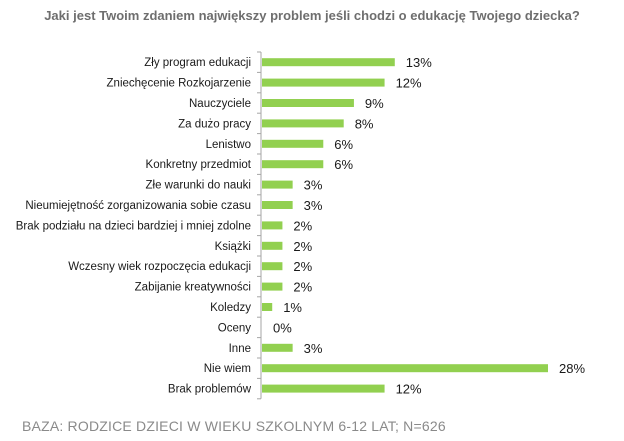 This screenshot has width=624, height=441. I want to click on category-label: Zniechęcenie Rozkojarzenie, so click(179, 84).